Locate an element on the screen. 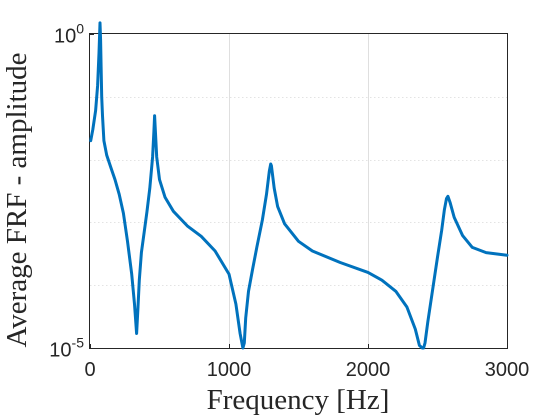 The image size is (560, 420). x-tick-label: 1000 is located at coordinates (229, 370).